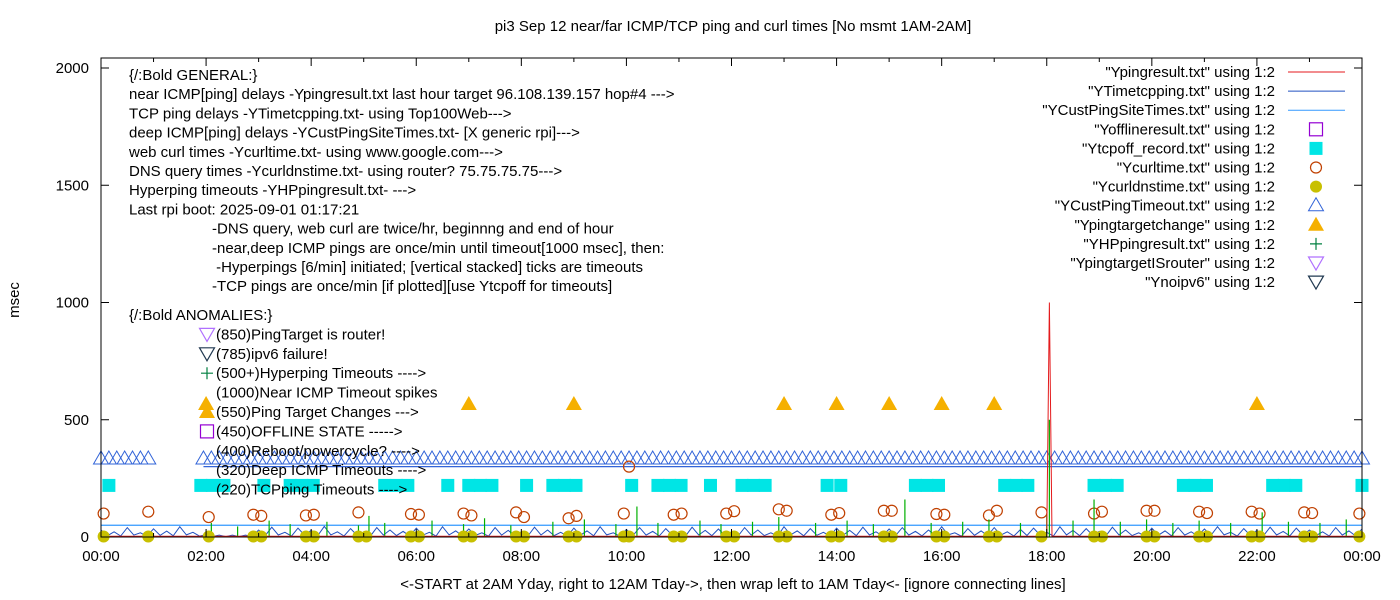 The width and height of the screenshot is (1400, 600). What do you see at coordinates (318, 451) in the screenshot?
I see `annotation-anomaly-line: (400)Reboot/powercycle? ---->` at bounding box center [318, 451].